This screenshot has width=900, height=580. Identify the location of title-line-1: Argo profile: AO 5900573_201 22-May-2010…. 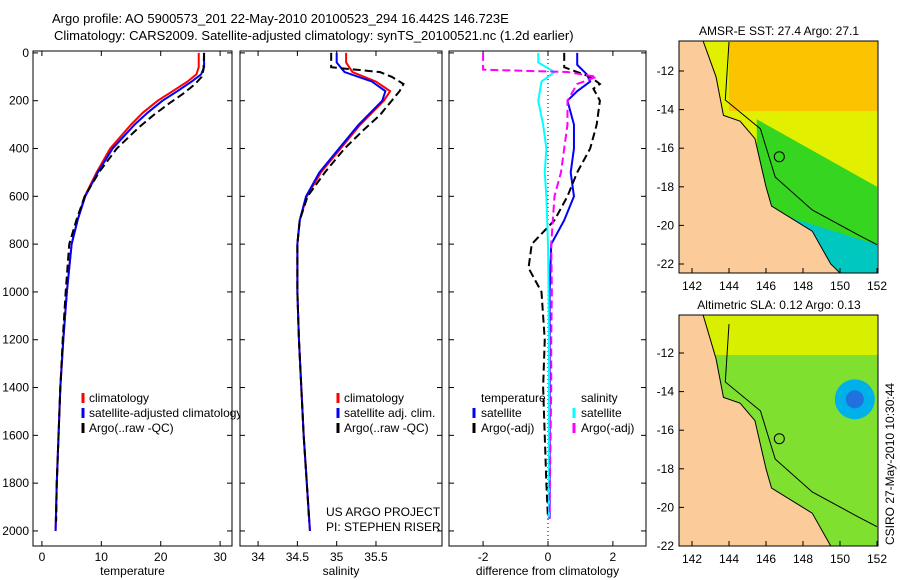
(280, 18).